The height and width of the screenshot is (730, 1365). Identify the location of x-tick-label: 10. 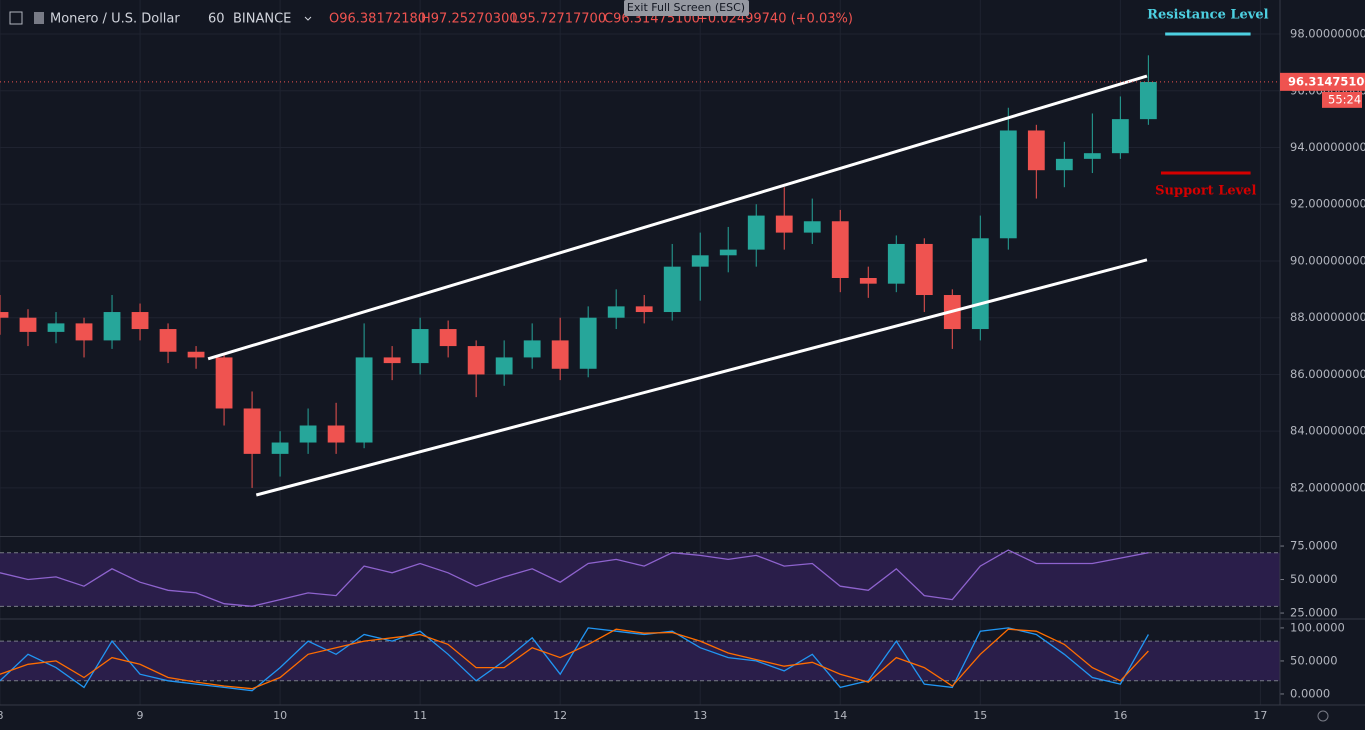
(280, 715).